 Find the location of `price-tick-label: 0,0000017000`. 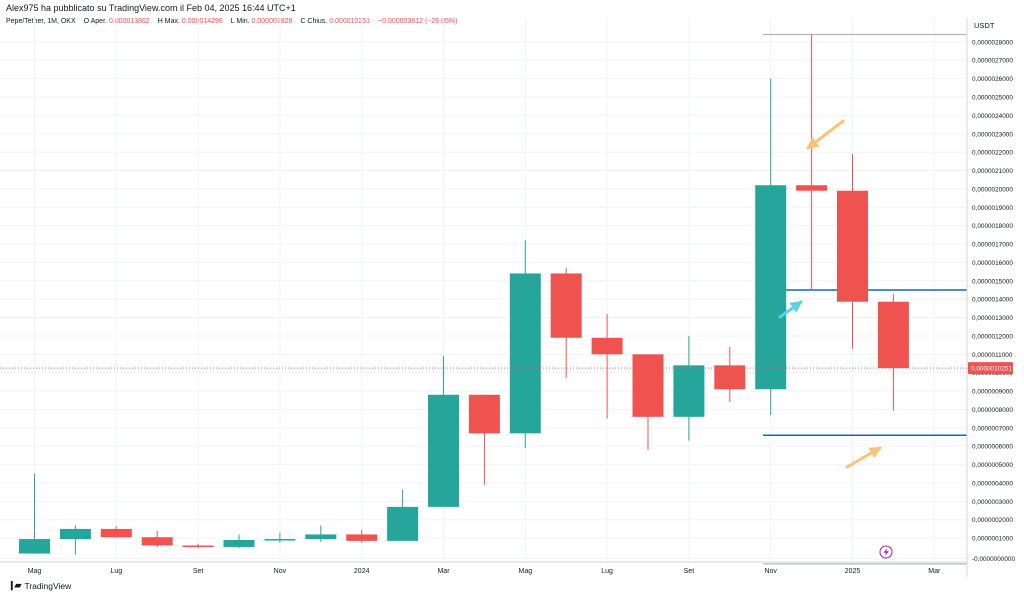

price-tick-label: 0,0000017000 is located at coordinates (992, 245).